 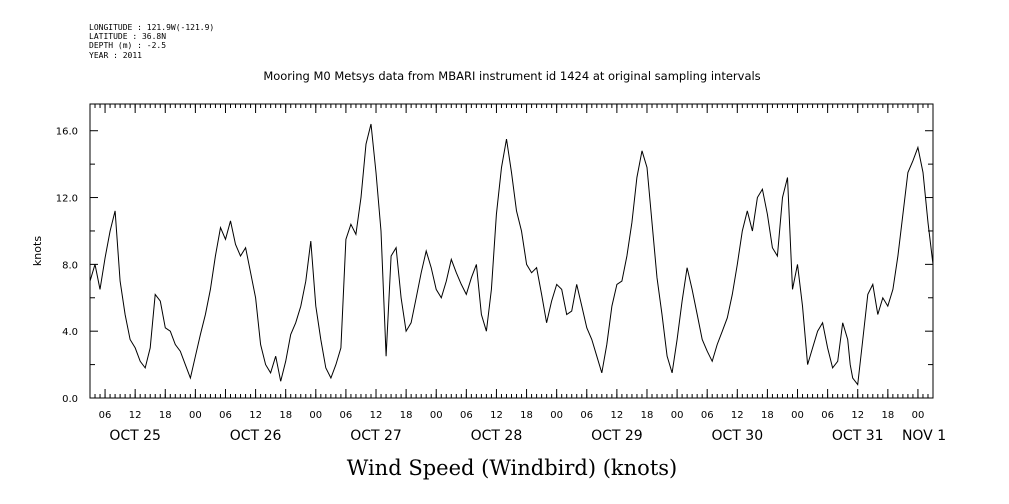 I want to click on y-tick-label: 0.0, so click(x=70, y=399).